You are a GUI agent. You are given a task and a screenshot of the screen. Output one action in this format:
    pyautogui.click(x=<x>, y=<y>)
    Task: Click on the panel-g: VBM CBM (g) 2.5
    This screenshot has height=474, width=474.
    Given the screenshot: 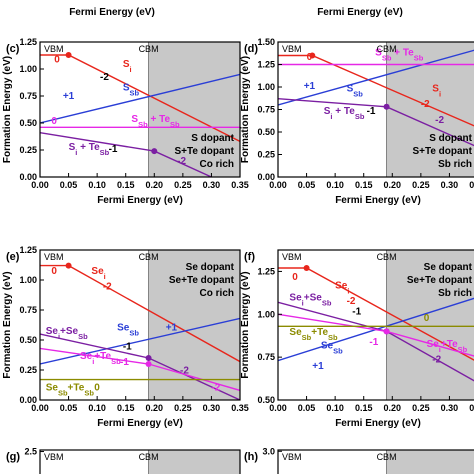 What is the action you would take?
    pyautogui.click(x=123, y=460)
    